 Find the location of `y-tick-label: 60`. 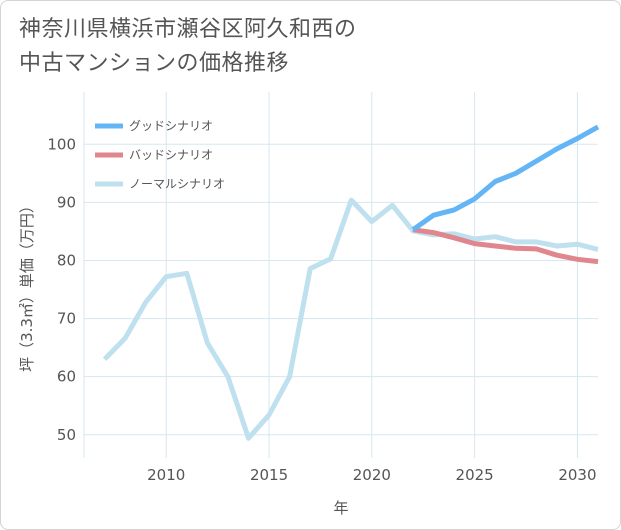

y-tick-label: 60 is located at coordinates (66, 377).